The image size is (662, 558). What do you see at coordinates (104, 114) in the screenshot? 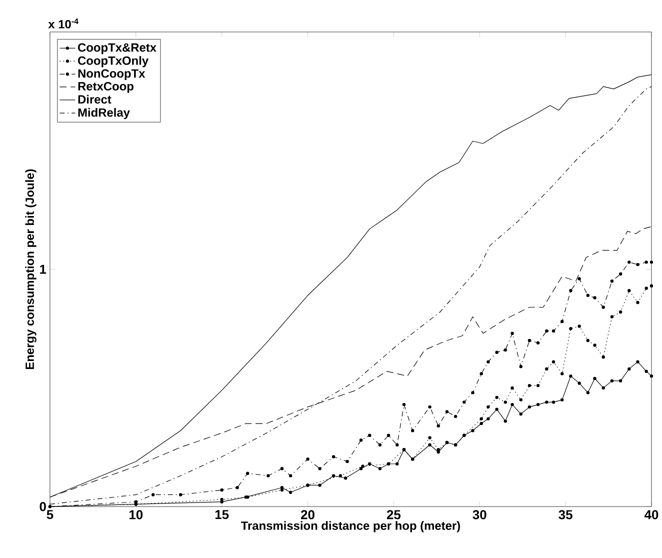
I see `legend-label: MidRelay` at bounding box center [104, 114].